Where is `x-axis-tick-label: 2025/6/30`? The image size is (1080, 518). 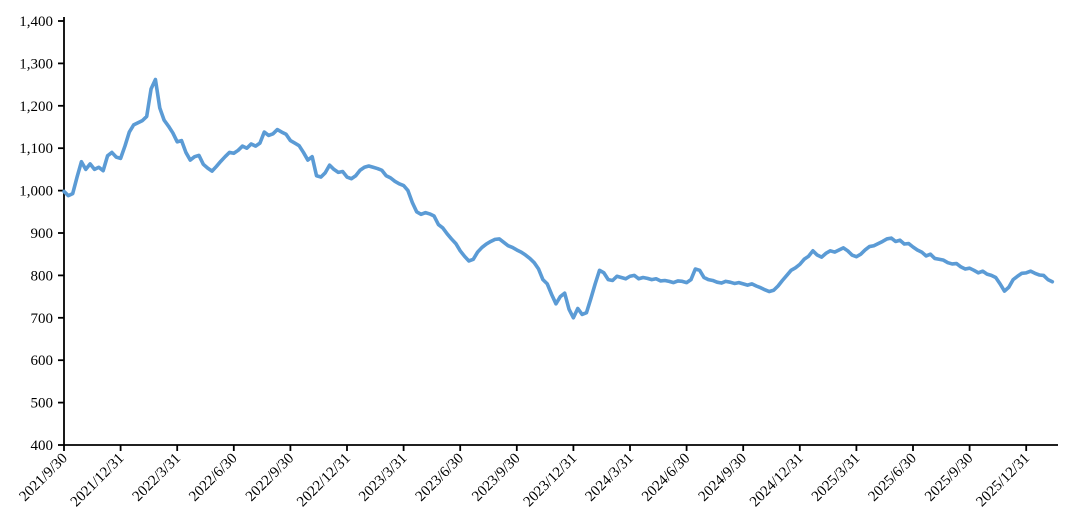 x-axis-tick-label: 2025/6/30 is located at coordinates (892, 478).